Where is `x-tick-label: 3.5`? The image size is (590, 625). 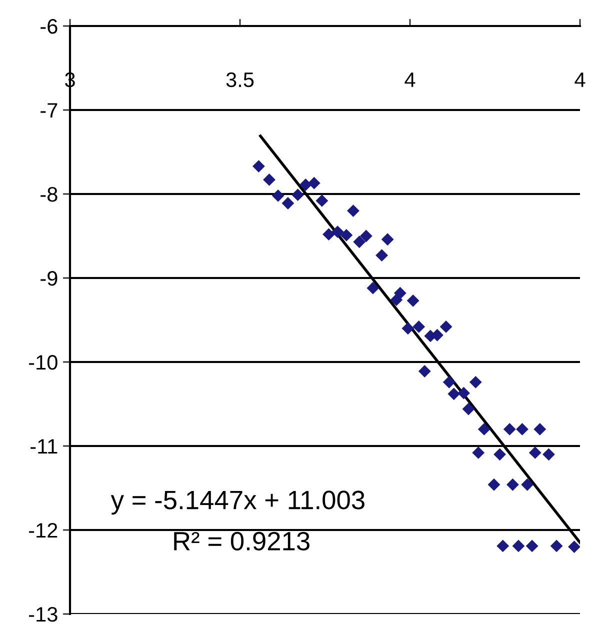
x-tick-label: 3.5 is located at coordinates (240, 80).